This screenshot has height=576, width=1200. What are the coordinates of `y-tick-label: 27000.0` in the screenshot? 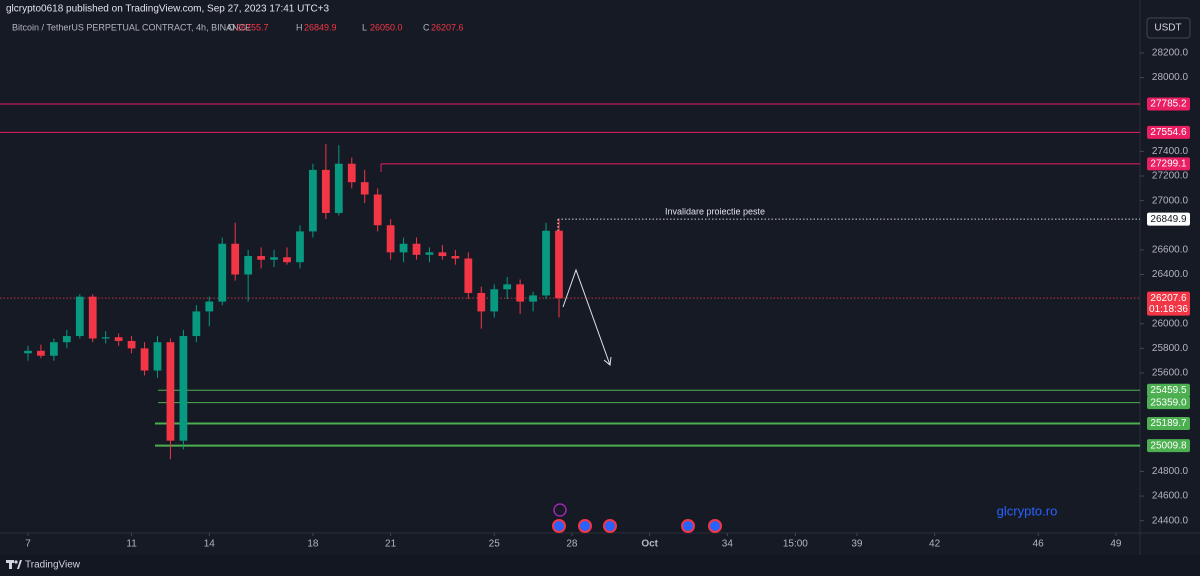 It's located at (1170, 200).